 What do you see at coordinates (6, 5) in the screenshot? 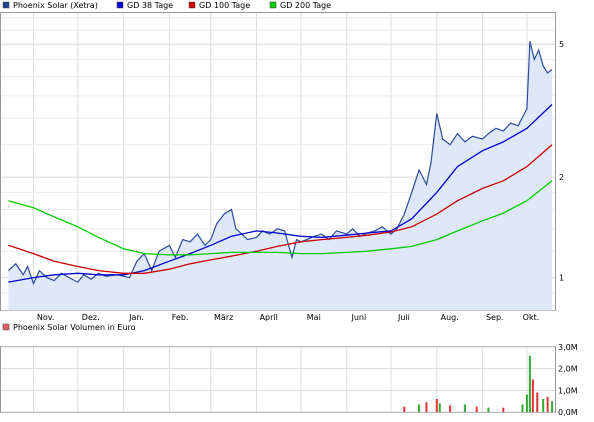
I see `legend-swatch-phoenix` at bounding box center [6, 5].